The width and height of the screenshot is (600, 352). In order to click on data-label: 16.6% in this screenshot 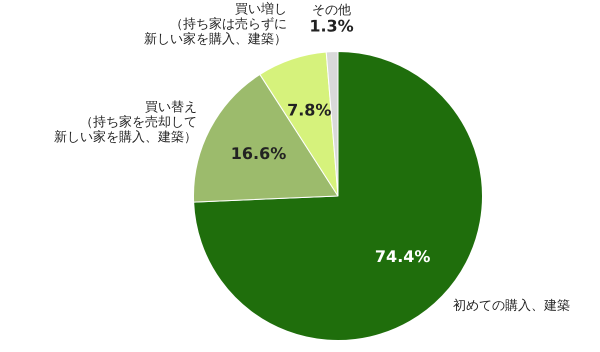, I will do `click(258, 153)`.